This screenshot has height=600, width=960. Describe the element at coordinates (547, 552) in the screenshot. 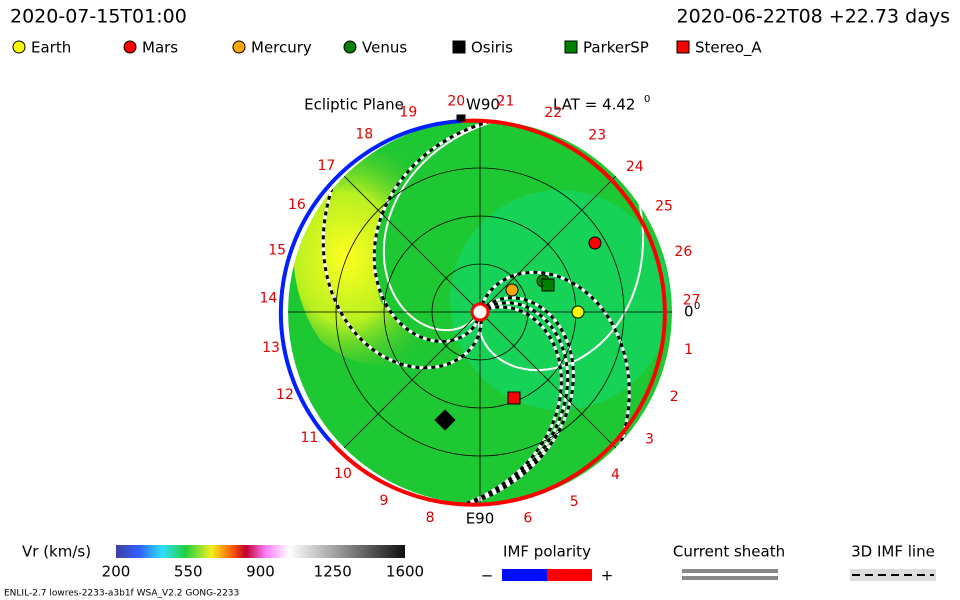

I see `imf-title: IMF polarity` at that location.